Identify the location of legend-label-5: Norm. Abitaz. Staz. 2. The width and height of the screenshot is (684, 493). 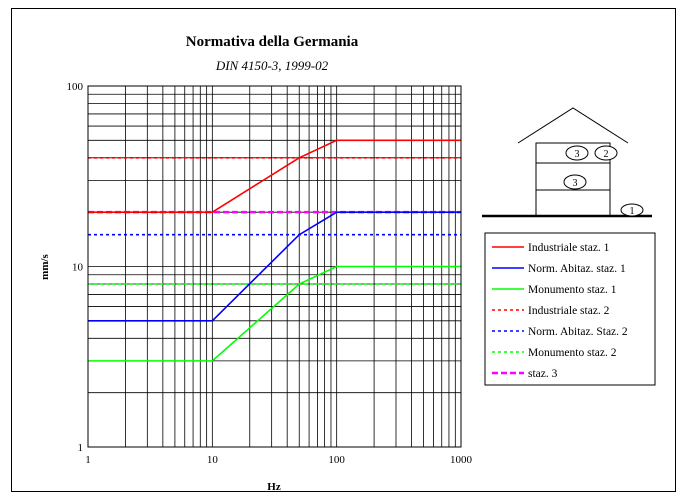
(578, 332).